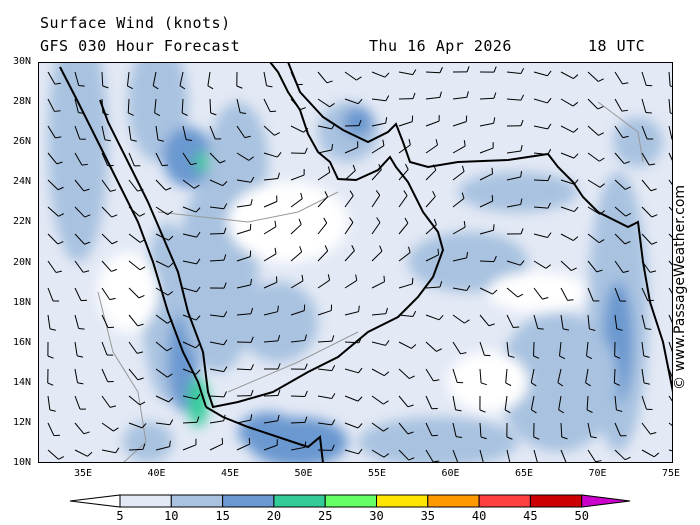  What do you see at coordinates (135, 23) in the screenshot?
I see `map-title: Surface Wind (knots)` at bounding box center [135, 23].